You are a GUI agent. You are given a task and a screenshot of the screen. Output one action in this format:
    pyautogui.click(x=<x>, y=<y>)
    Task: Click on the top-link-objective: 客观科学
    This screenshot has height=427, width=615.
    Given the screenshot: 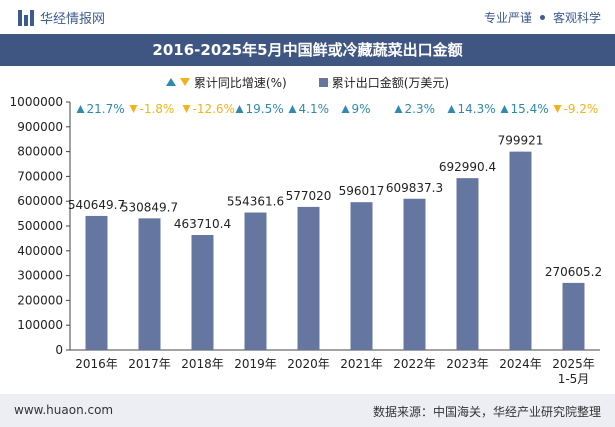 What is the action you would take?
    pyautogui.click(x=576, y=18)
    